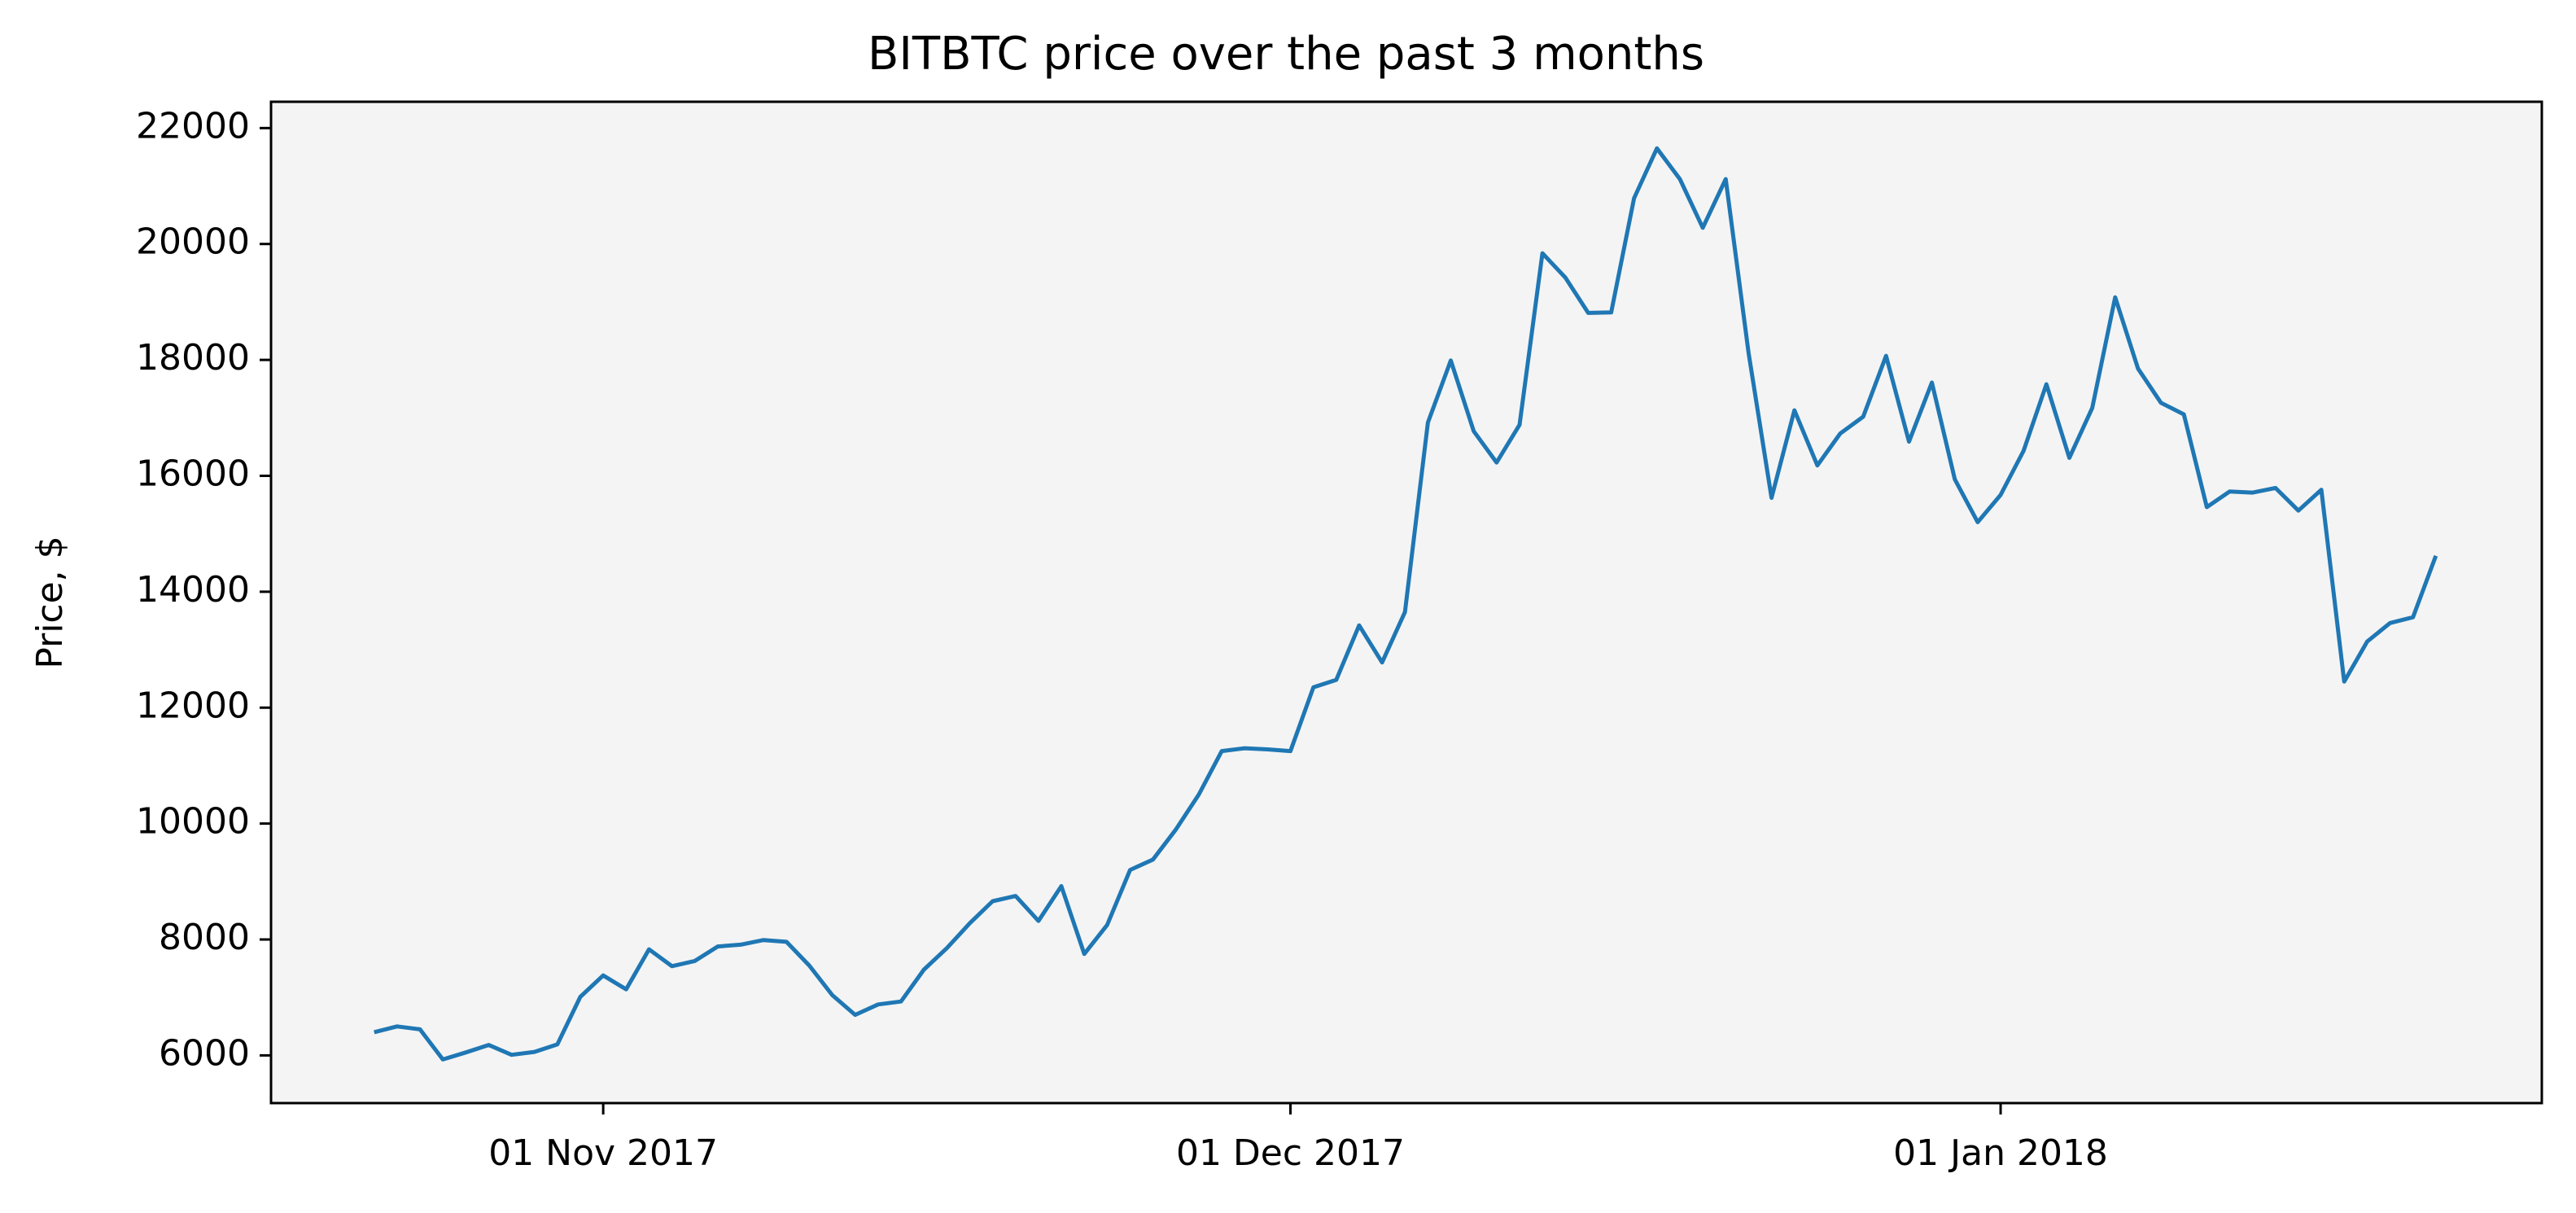  What do you see at coordinates (193, 242) in the screenshot?
I see `y-tick-label: 20000` at bounding box center [193, 242].